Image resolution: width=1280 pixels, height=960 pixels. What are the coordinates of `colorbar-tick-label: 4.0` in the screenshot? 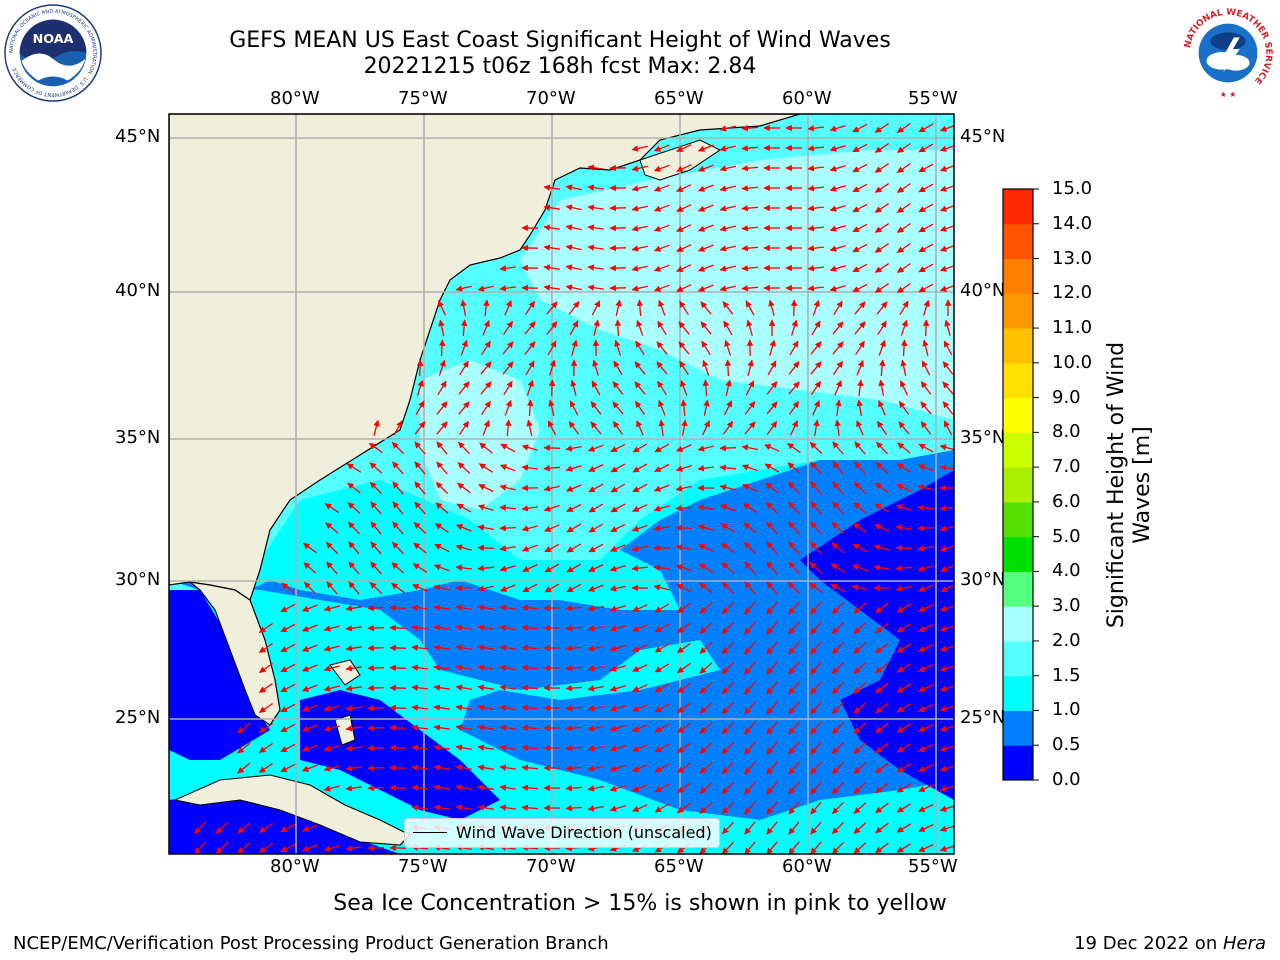 It's located at (1066, 571).